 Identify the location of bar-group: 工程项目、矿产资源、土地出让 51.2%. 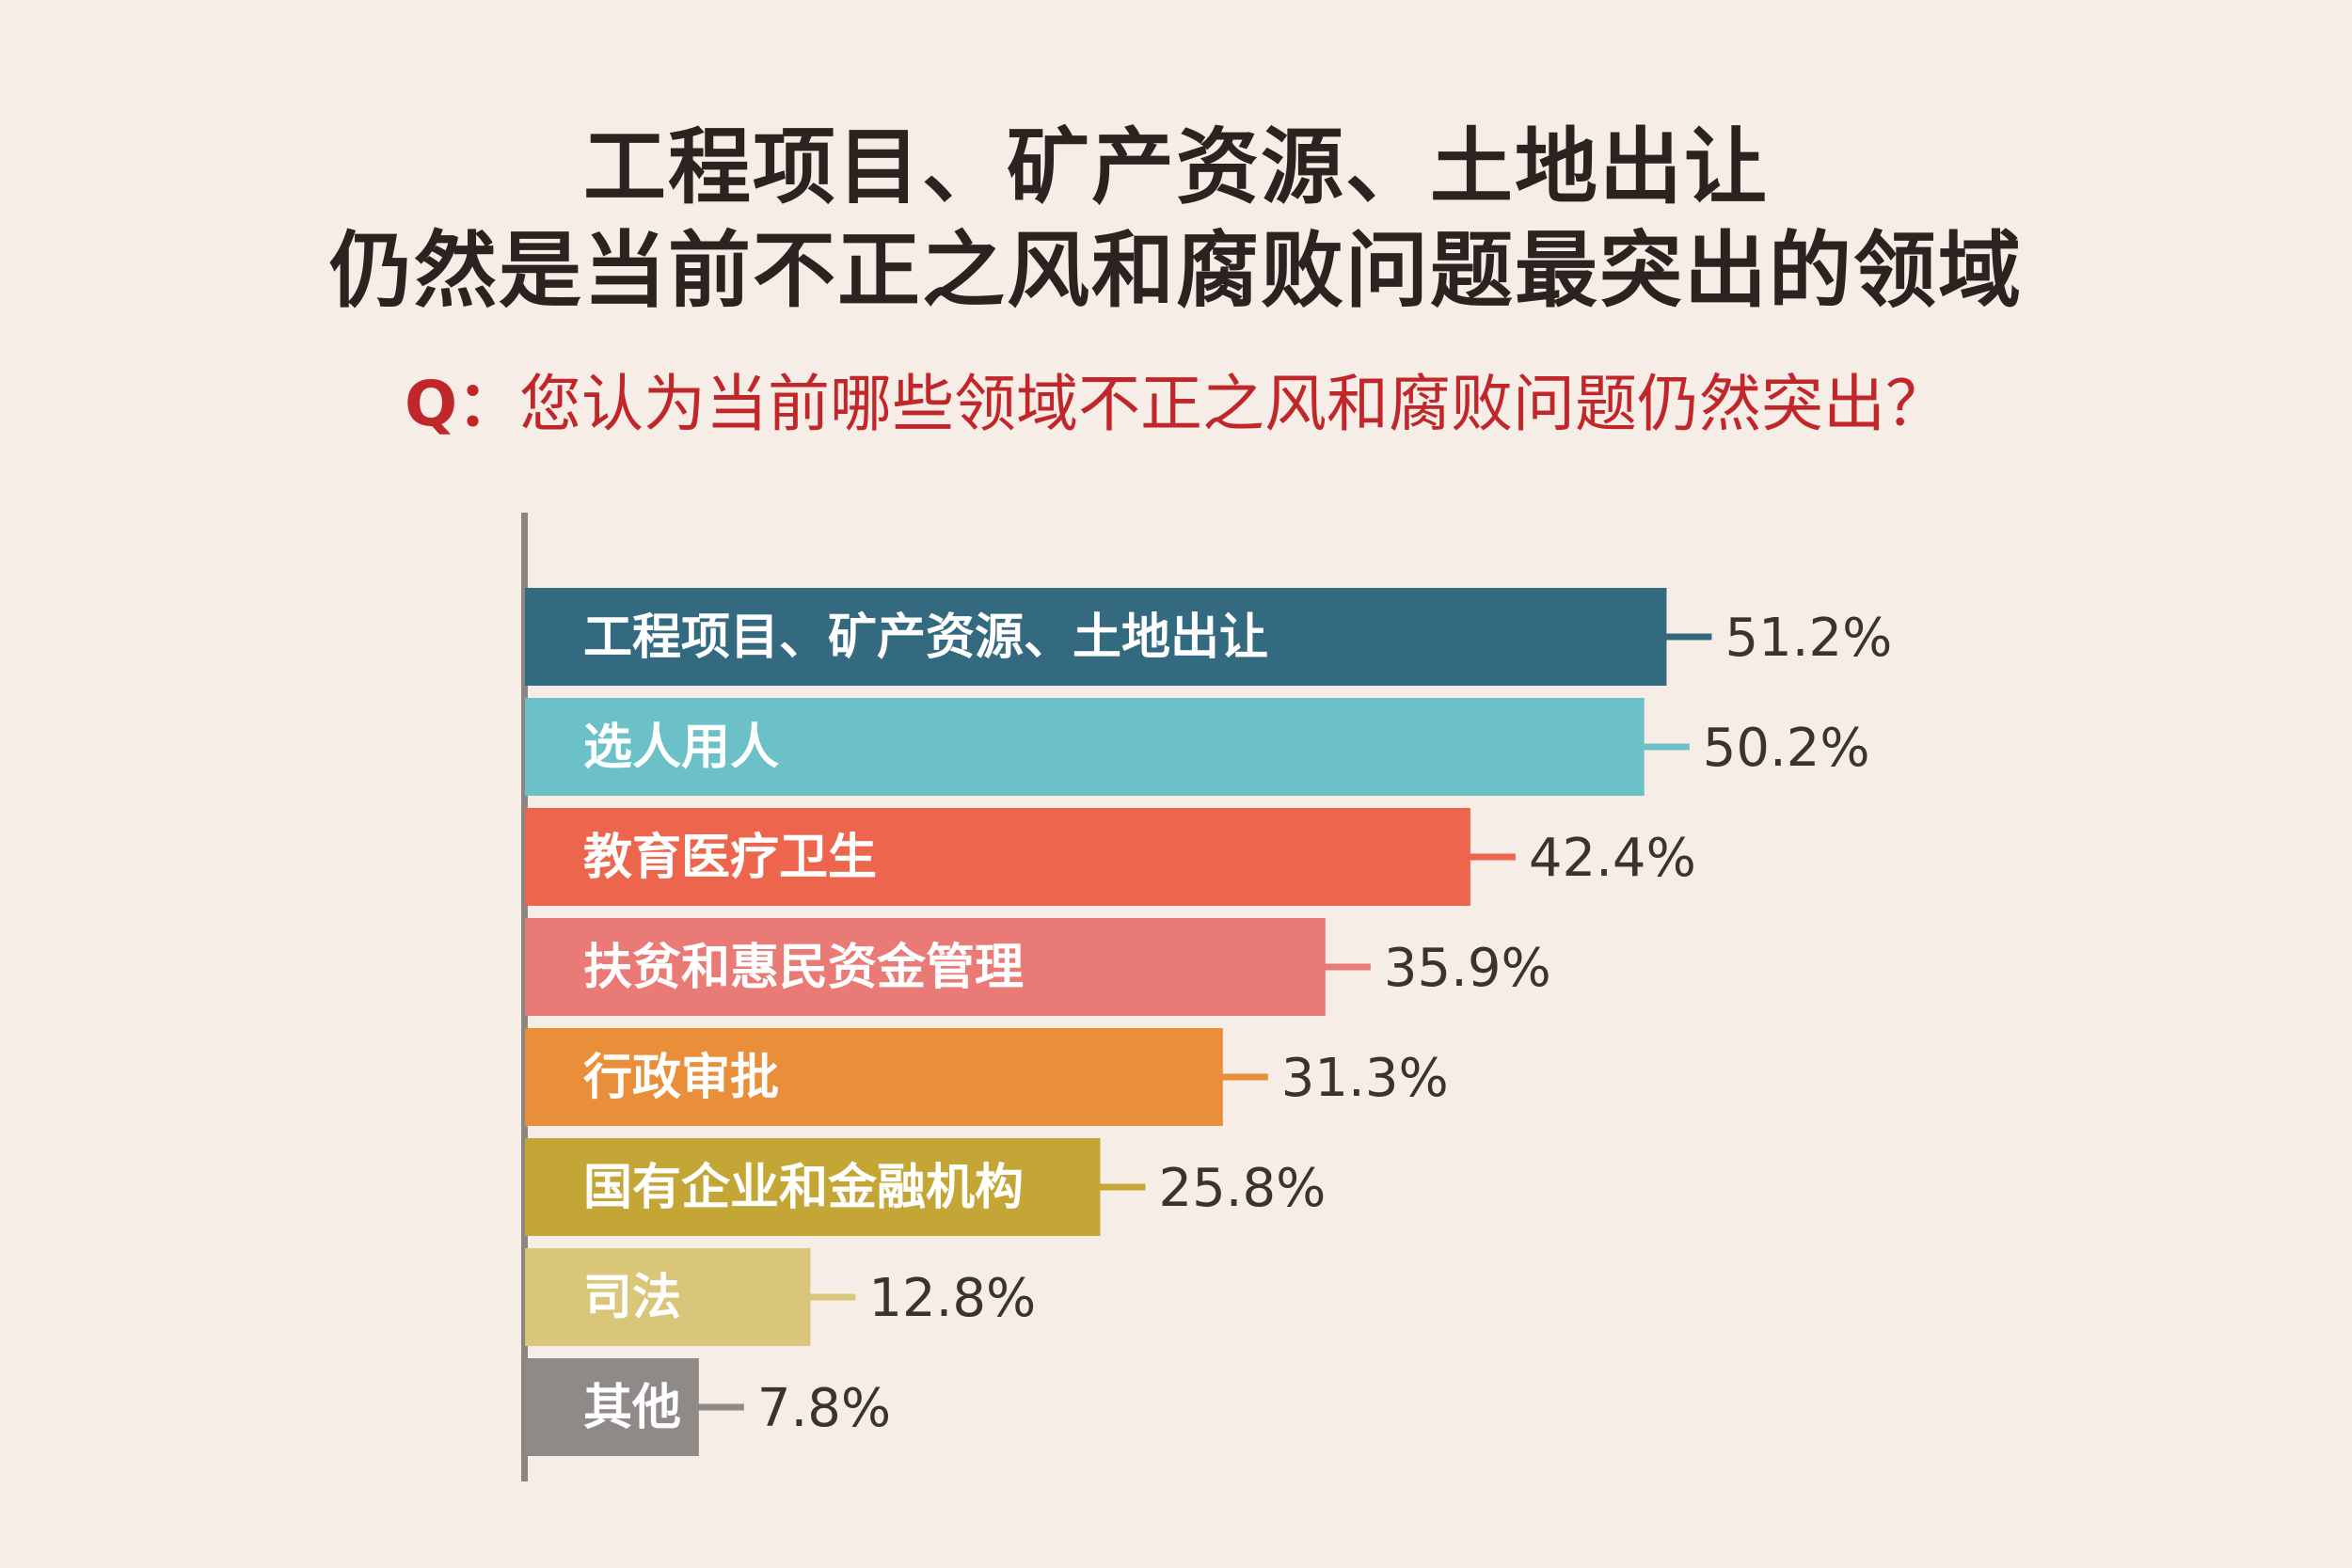
(1208, 637).